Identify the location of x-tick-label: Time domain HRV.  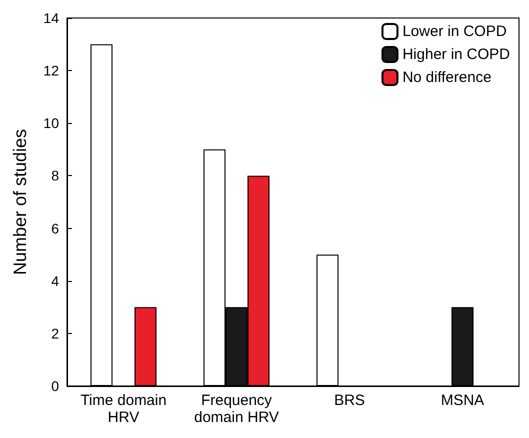
(123, 409).